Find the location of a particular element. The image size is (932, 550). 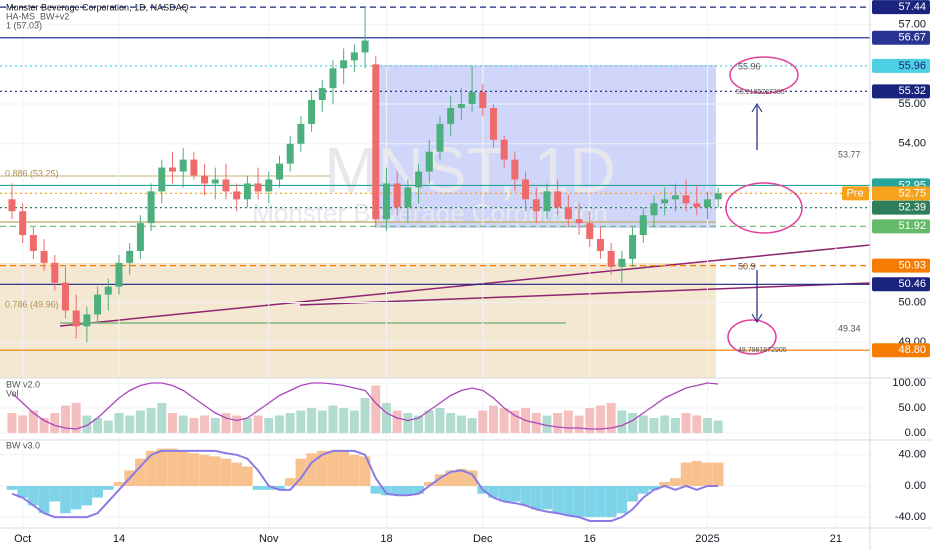

y-tick-label: 54.00 is located at coordinates (912, 144).